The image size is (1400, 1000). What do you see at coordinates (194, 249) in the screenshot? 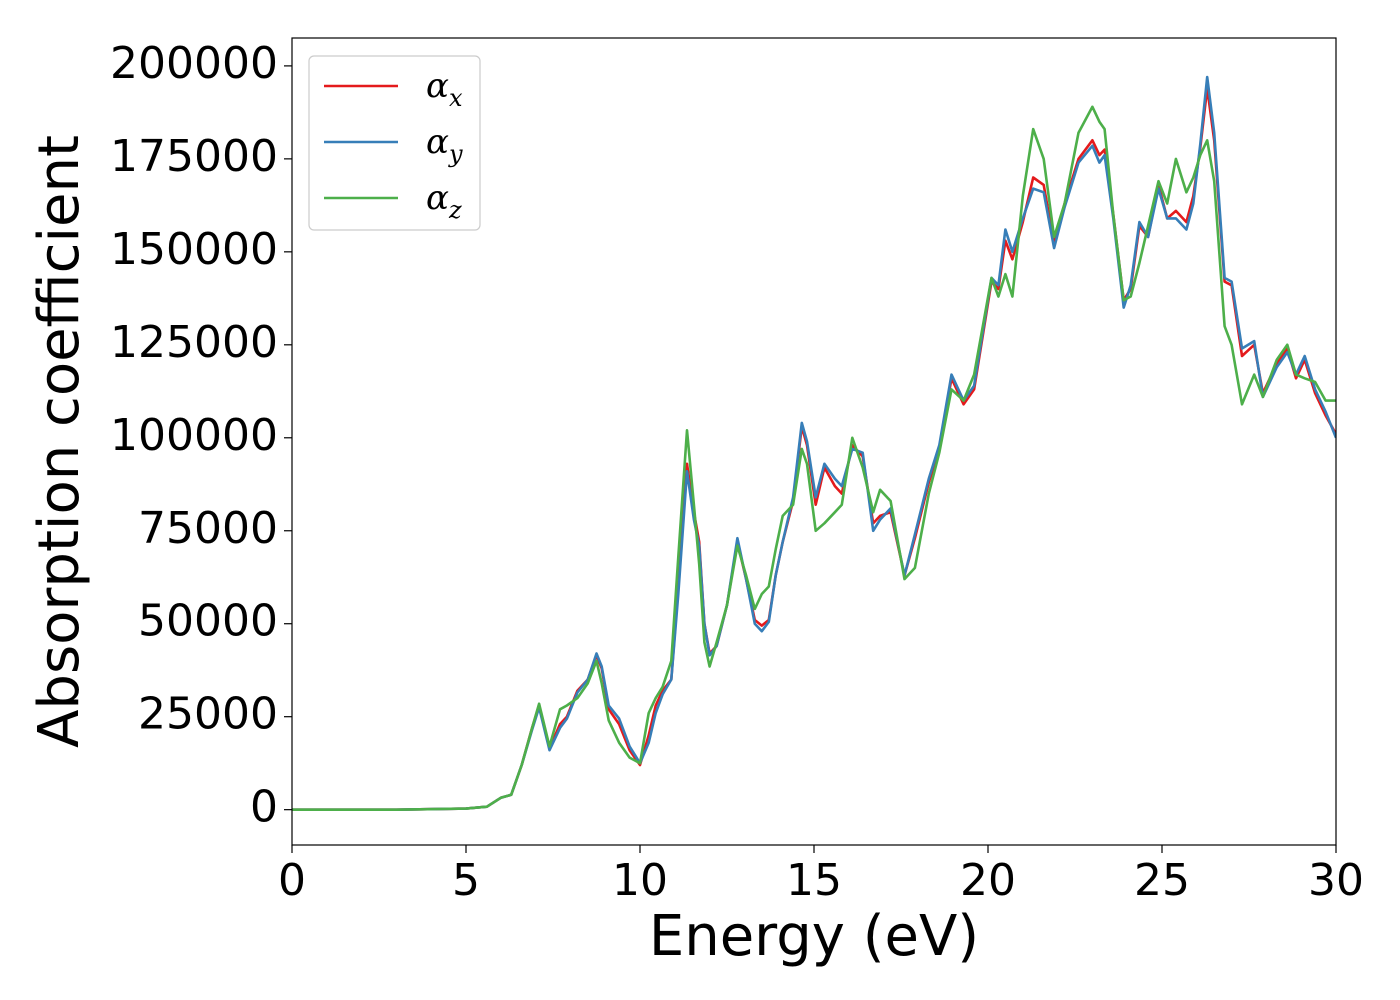
I see `y-tick-label: 150000` at bounding box center [194, 249].